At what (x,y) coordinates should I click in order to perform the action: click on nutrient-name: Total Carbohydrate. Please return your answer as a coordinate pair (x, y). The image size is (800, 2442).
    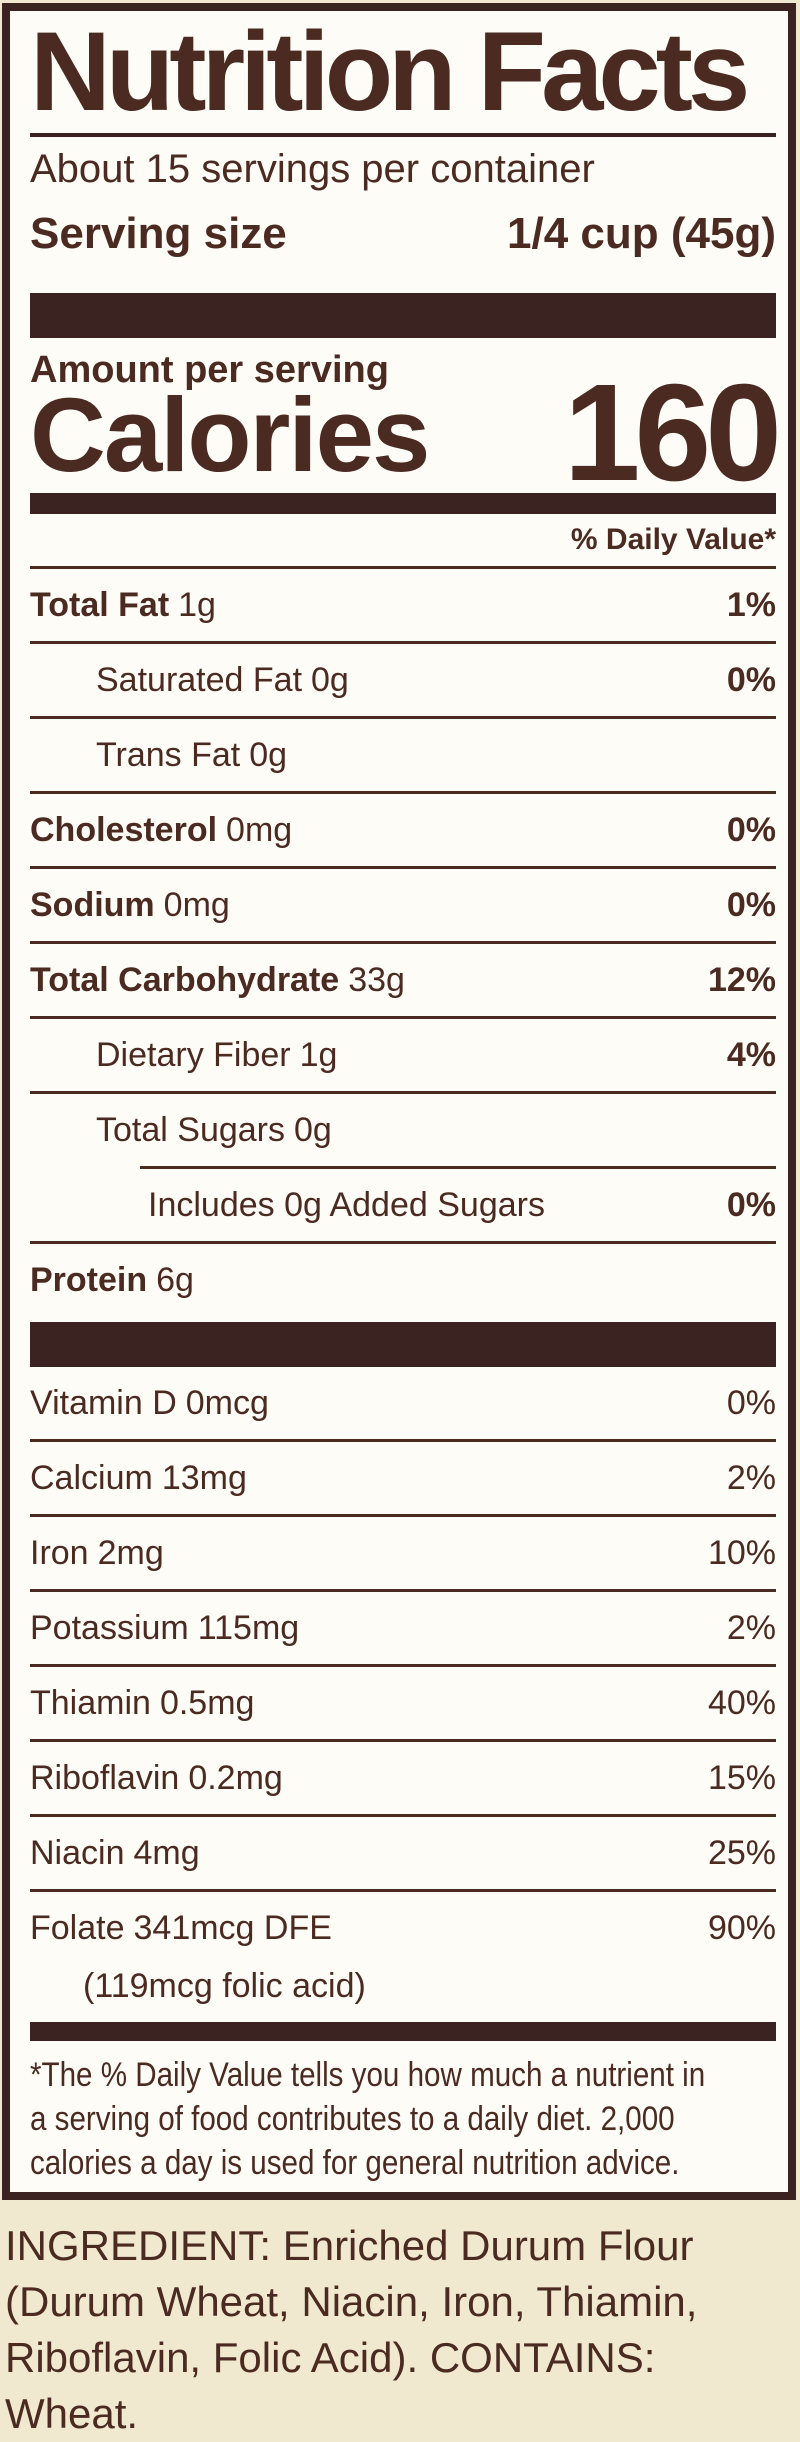
    Looking at the image, I should click on (185, 980).